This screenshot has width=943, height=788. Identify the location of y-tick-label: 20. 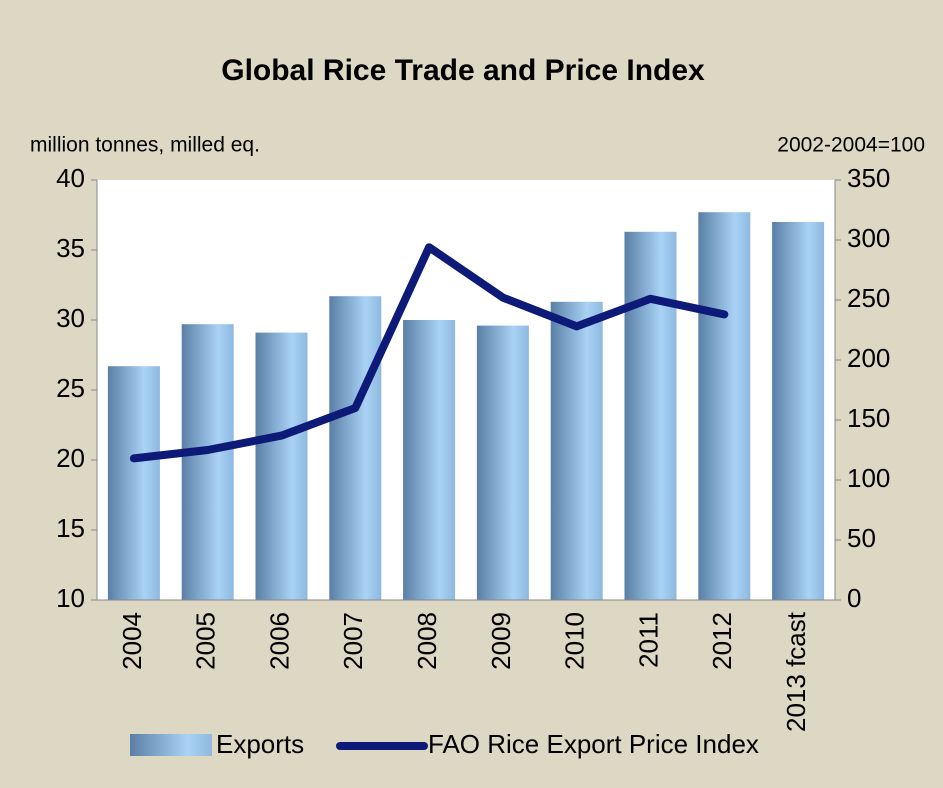
(70, 458).